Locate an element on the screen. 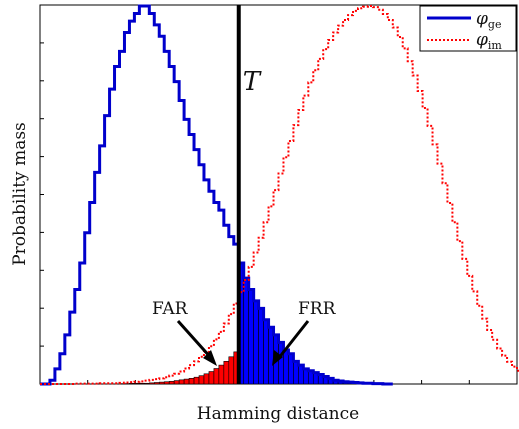 The width and height of the screenshot is (519, 429). far-label: FAR is located at coordinates (170, 309).